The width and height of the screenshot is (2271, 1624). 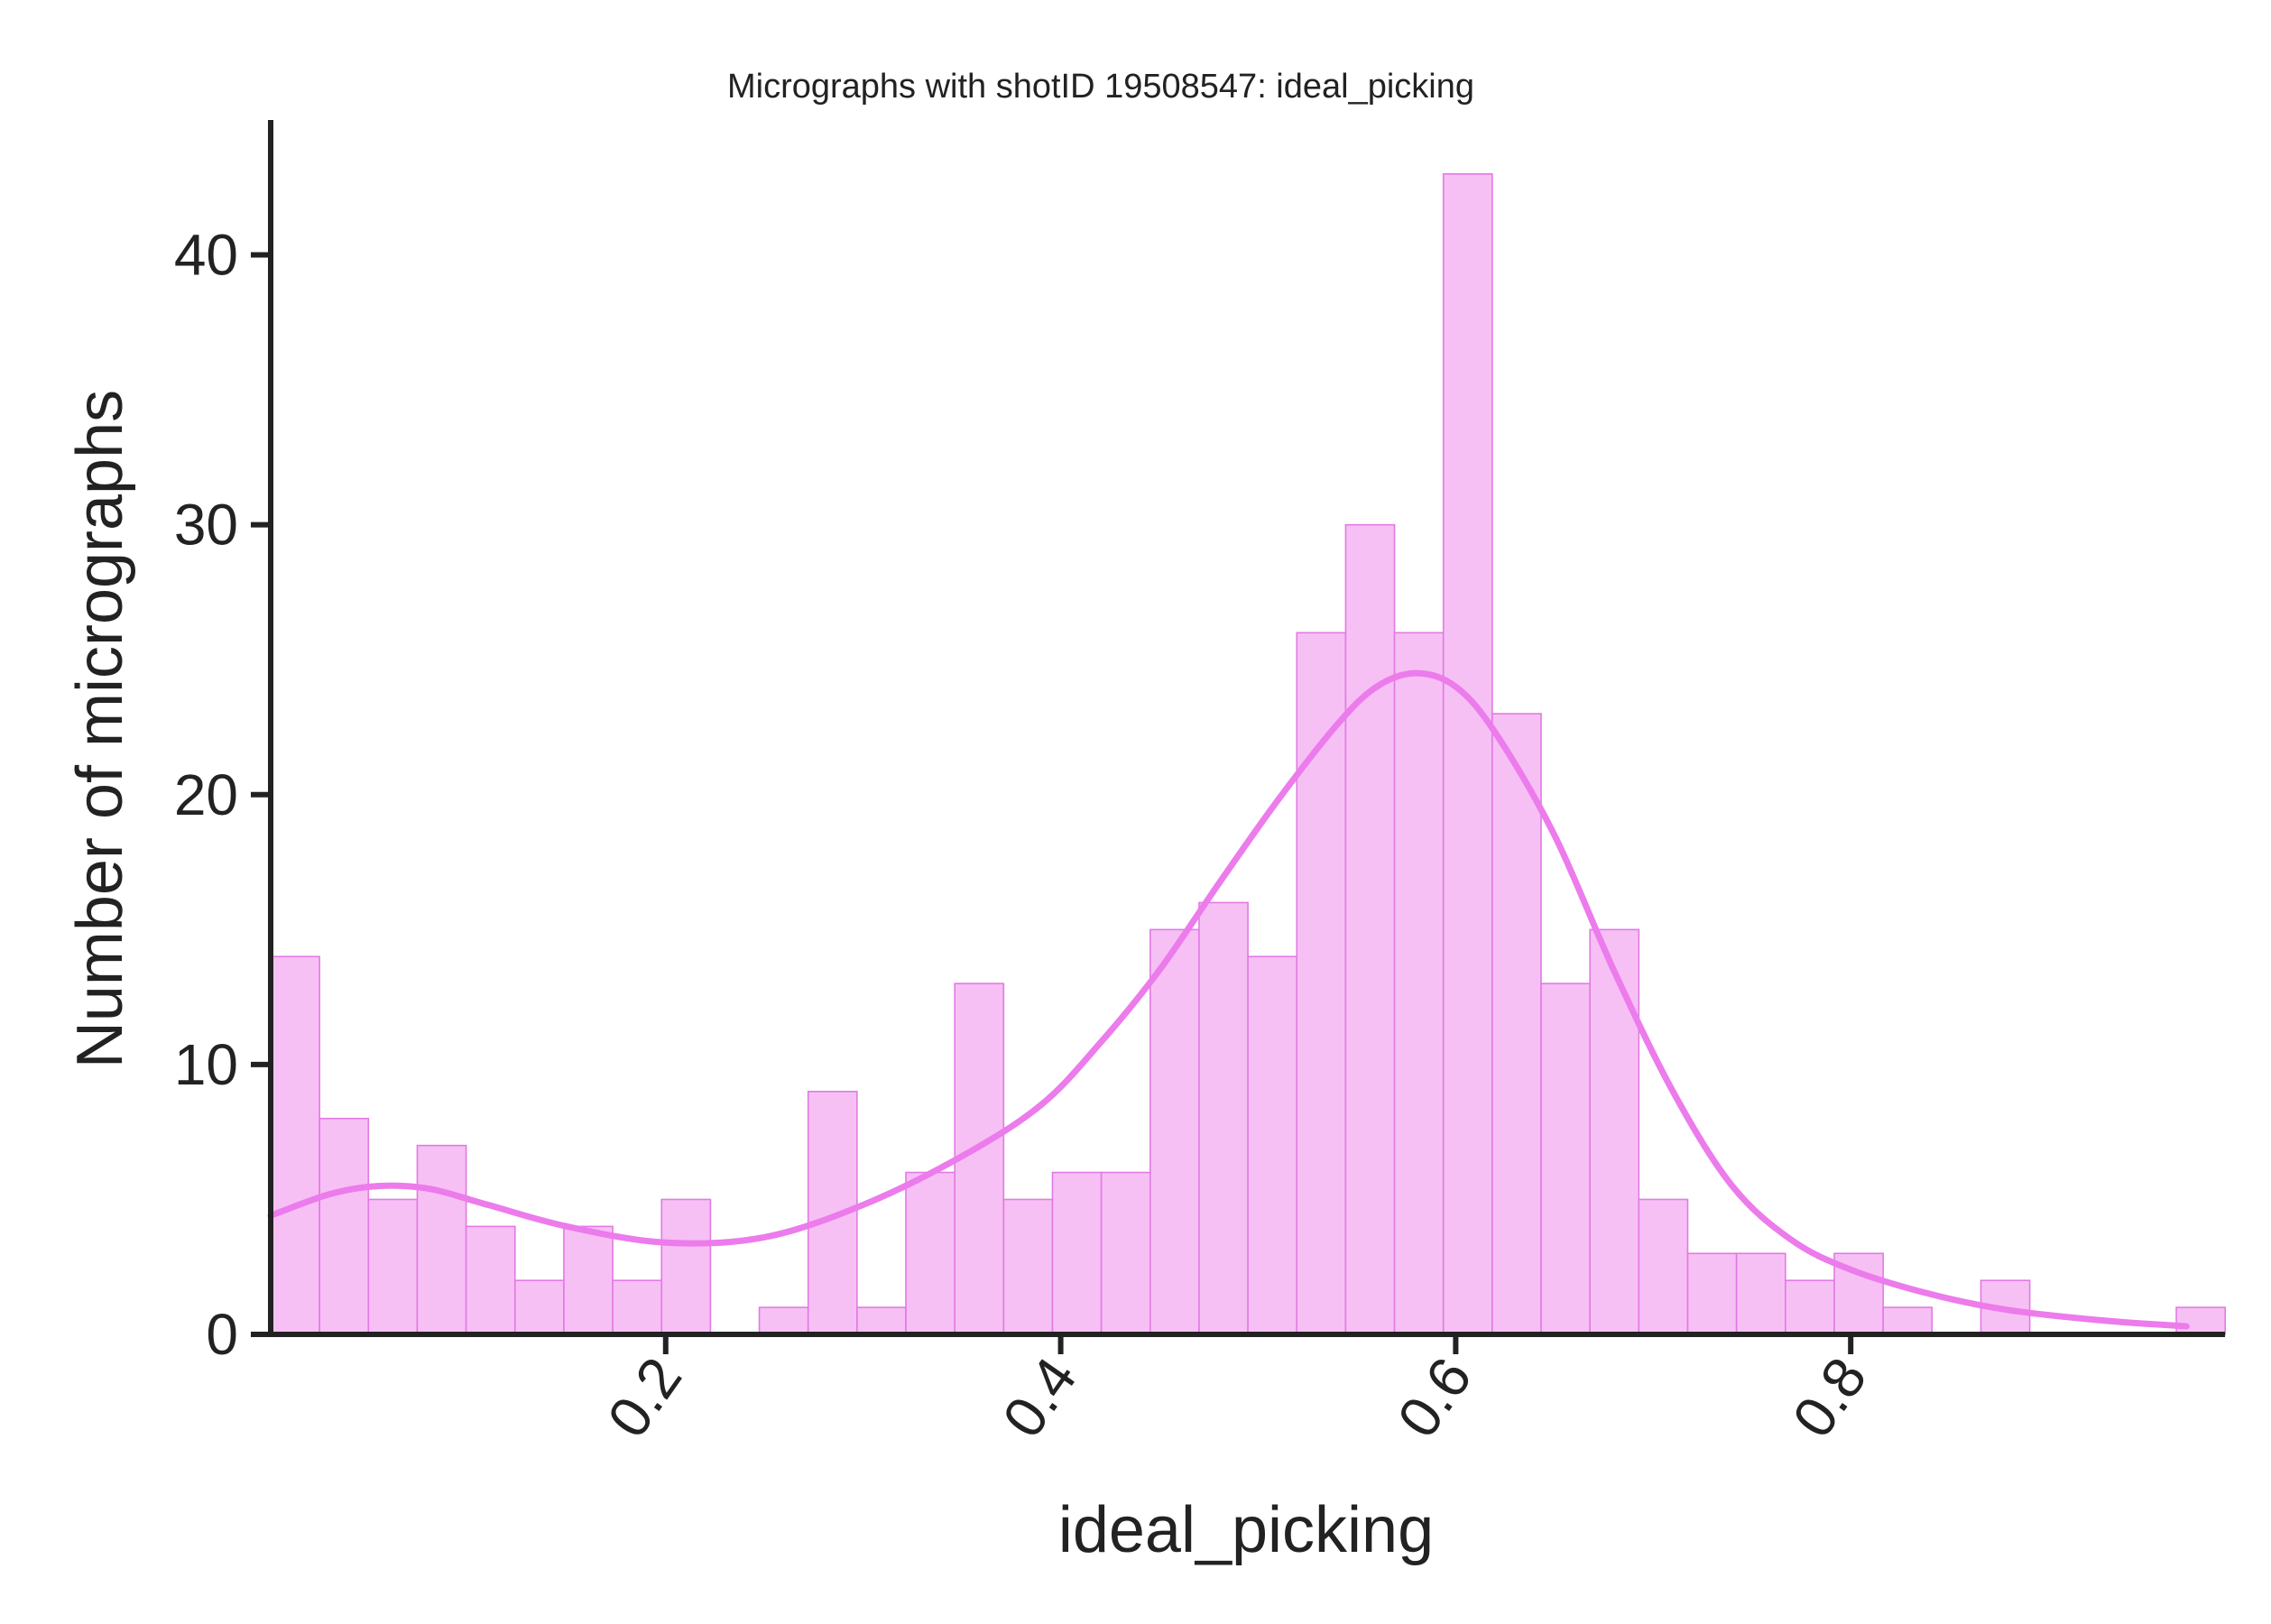 What do you see at coordinates (1039, 1397) in the screenshot?
I see `x-tick-label: 0.4` at bounding box center [1039, 1397].